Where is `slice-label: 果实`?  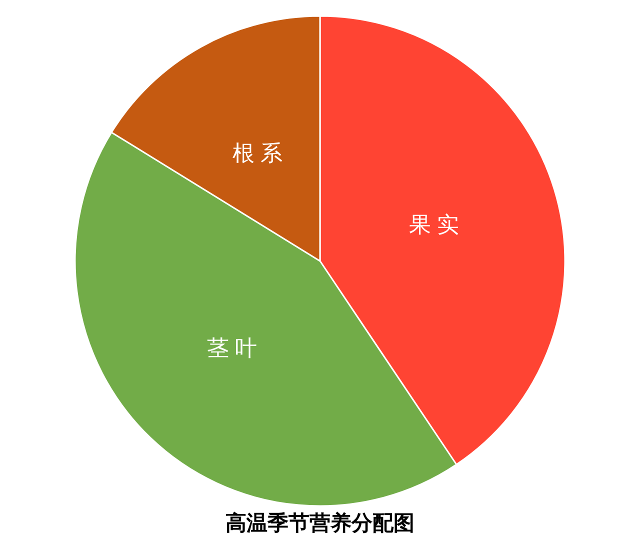 slice-label: 果实 is located at coordinates (437, 225).